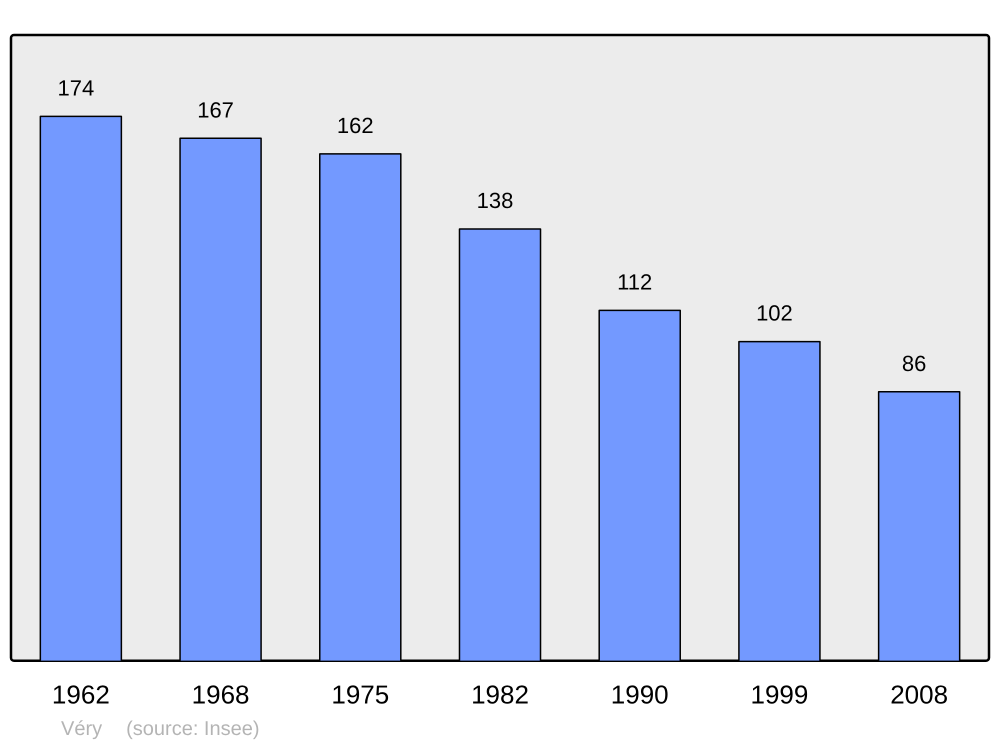 This screenshot has width=1000, height=747. What do you see at coordinates (639, 695) in the screenshot?
I see `x-tick-label: 1990` at bounding box center [639, 695].